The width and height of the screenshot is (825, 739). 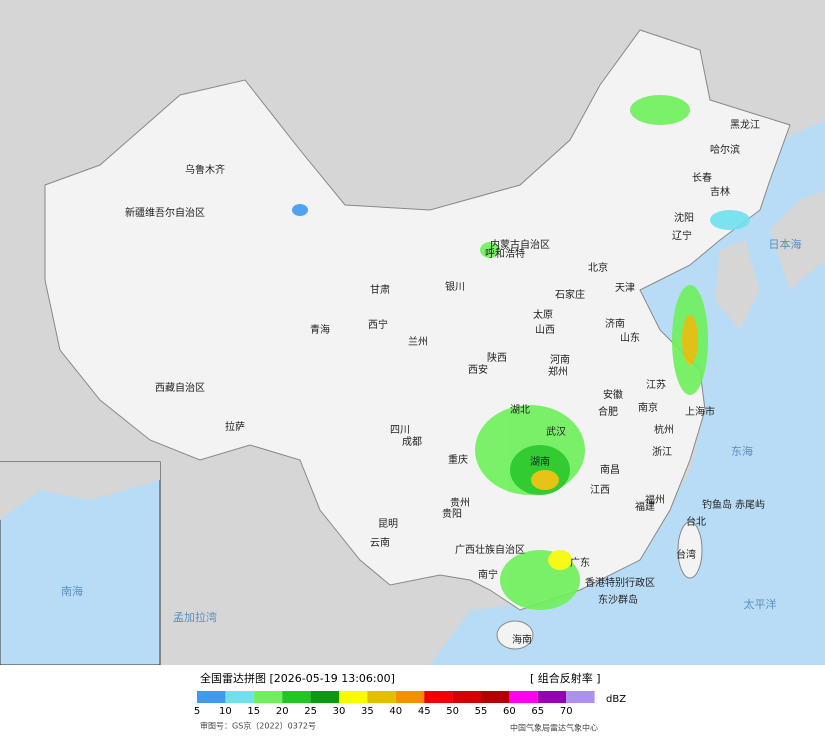 What do you see at coordinates (742, 451) in the screenshot?
I see `sea-label: 东海` at bounding box center [742, 451].